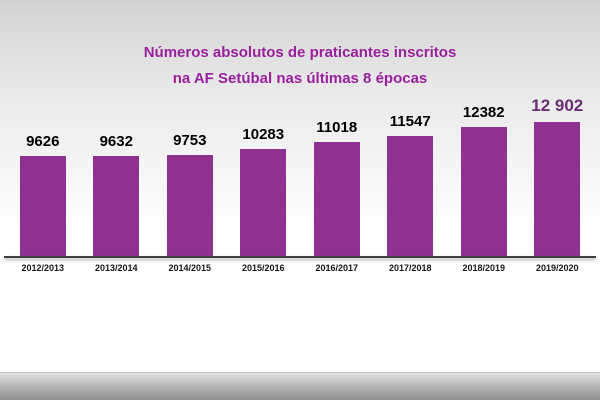 The width and height of the screenshot is (600, 400). What do you see at coordinates (43, 141) in the screenshot?
I see `bar-value-label: 9626` at bounding box center [43, 141].